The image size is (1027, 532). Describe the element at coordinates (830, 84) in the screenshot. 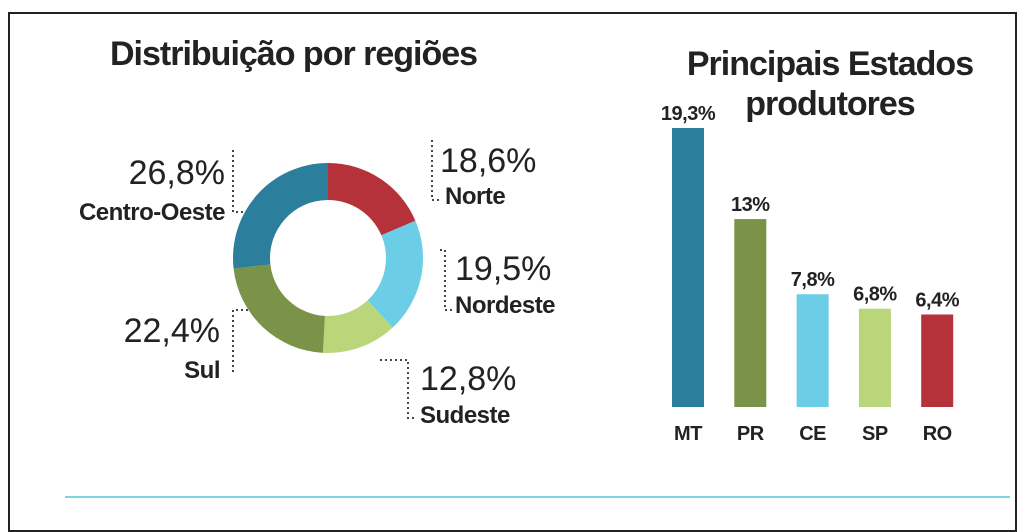

I see `chart-title: Principais Estados produtores` at that location.